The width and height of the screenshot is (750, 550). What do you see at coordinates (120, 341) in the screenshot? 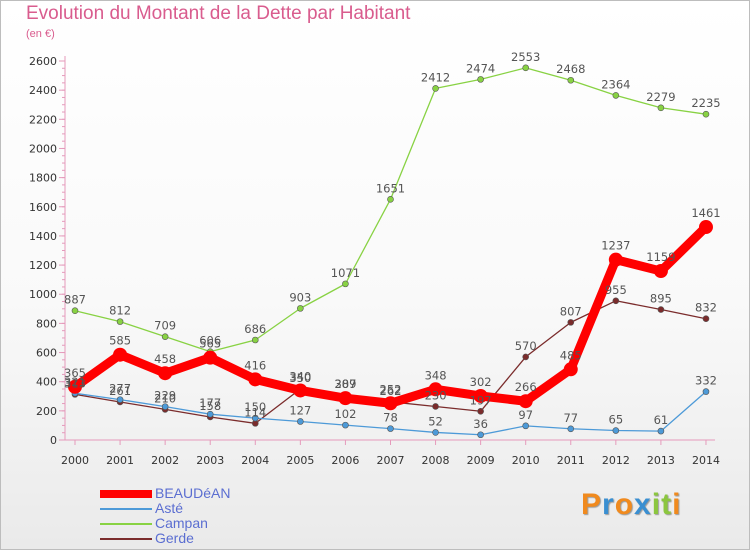
I see `data-label: 585` at bounding box center [120, 341].